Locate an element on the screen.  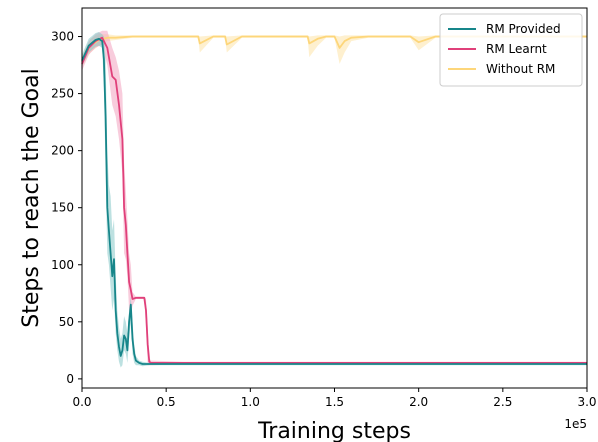
y-tick-label: 100 is located at coordinates (62, 265).